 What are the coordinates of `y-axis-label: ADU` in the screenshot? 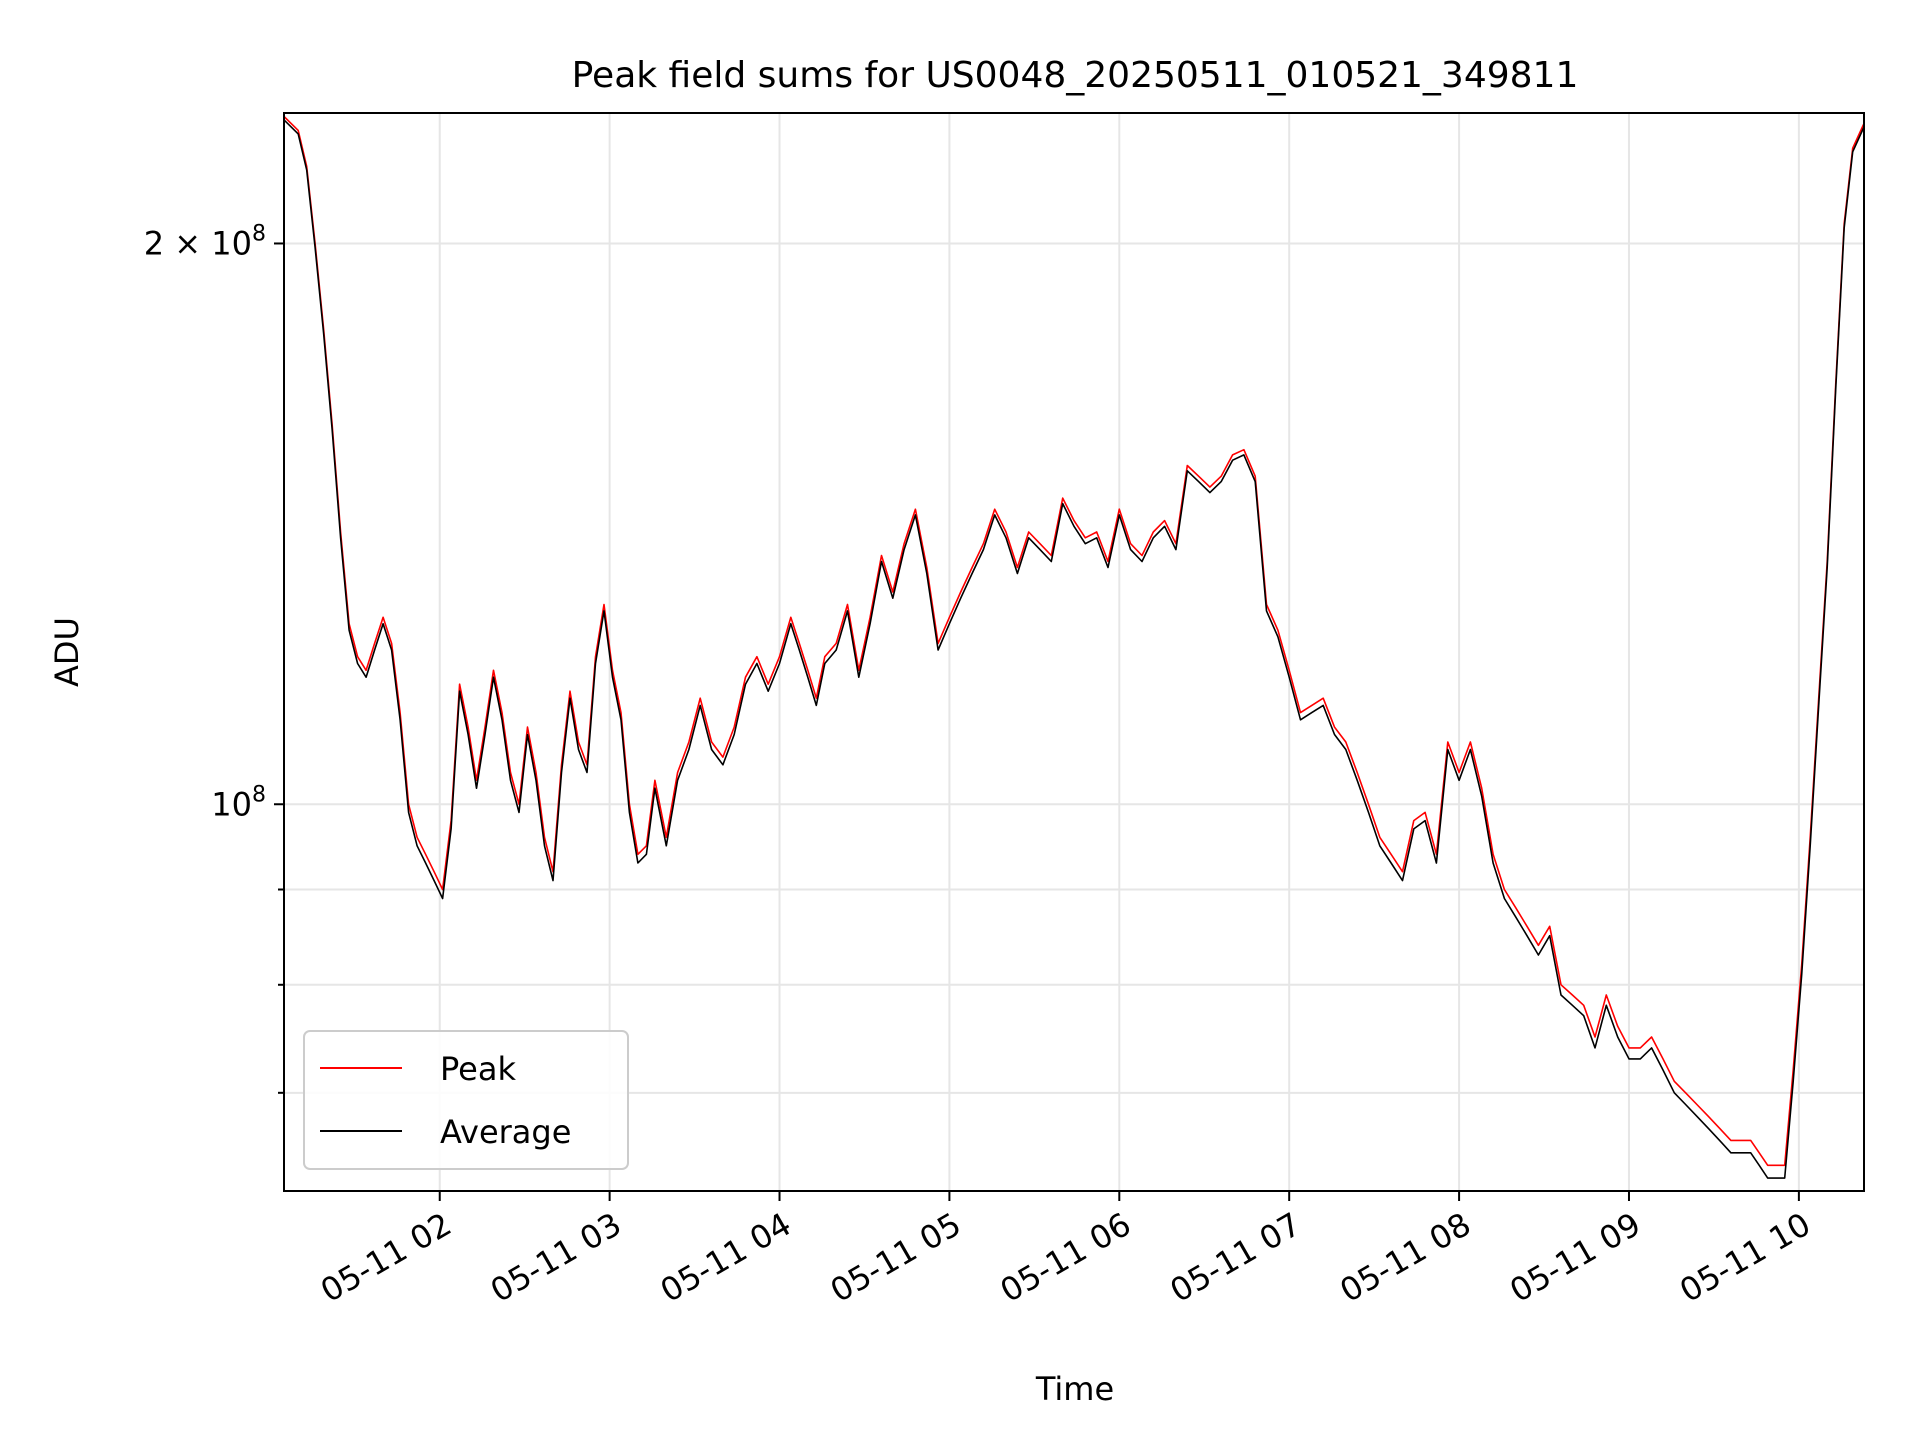 It's located at (67, 652).